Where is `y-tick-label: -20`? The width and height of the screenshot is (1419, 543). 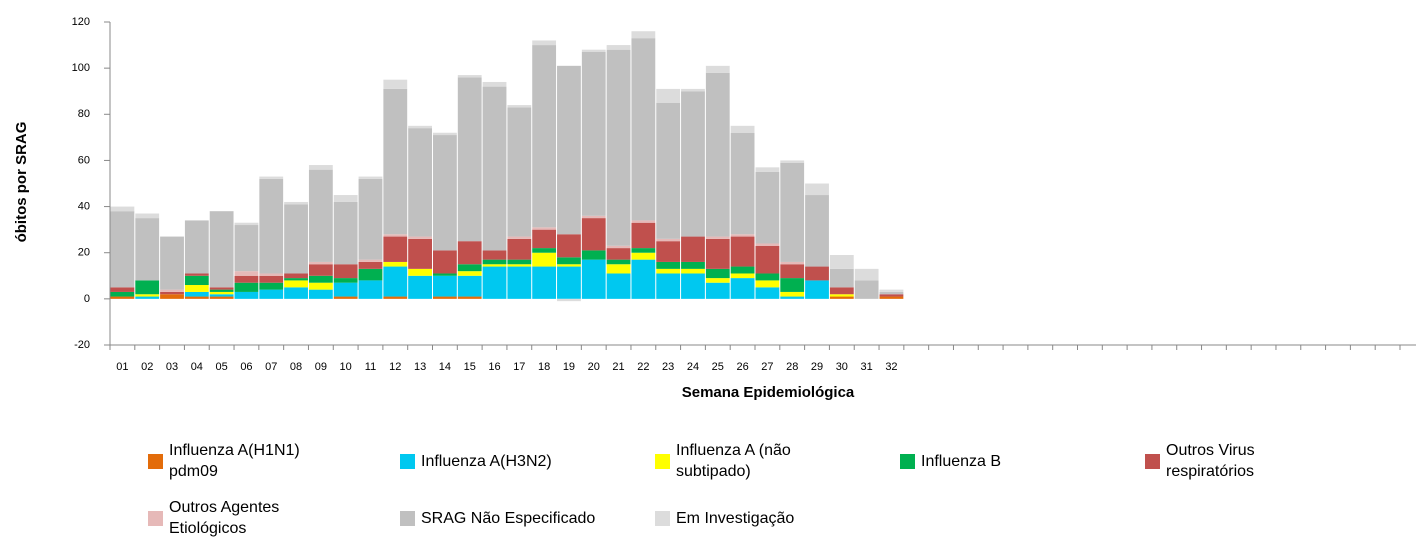
y-tick-label: -20 is located at coordinates (82, 345).